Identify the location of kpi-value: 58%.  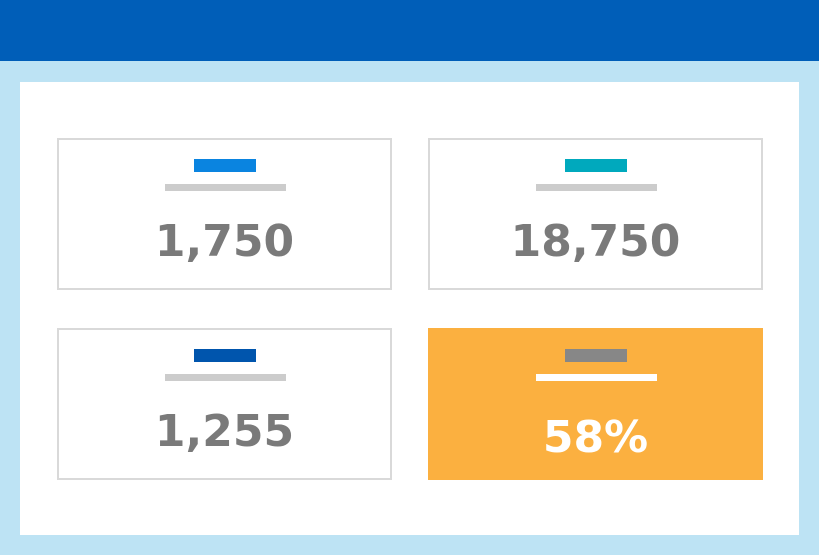
(595, 437).